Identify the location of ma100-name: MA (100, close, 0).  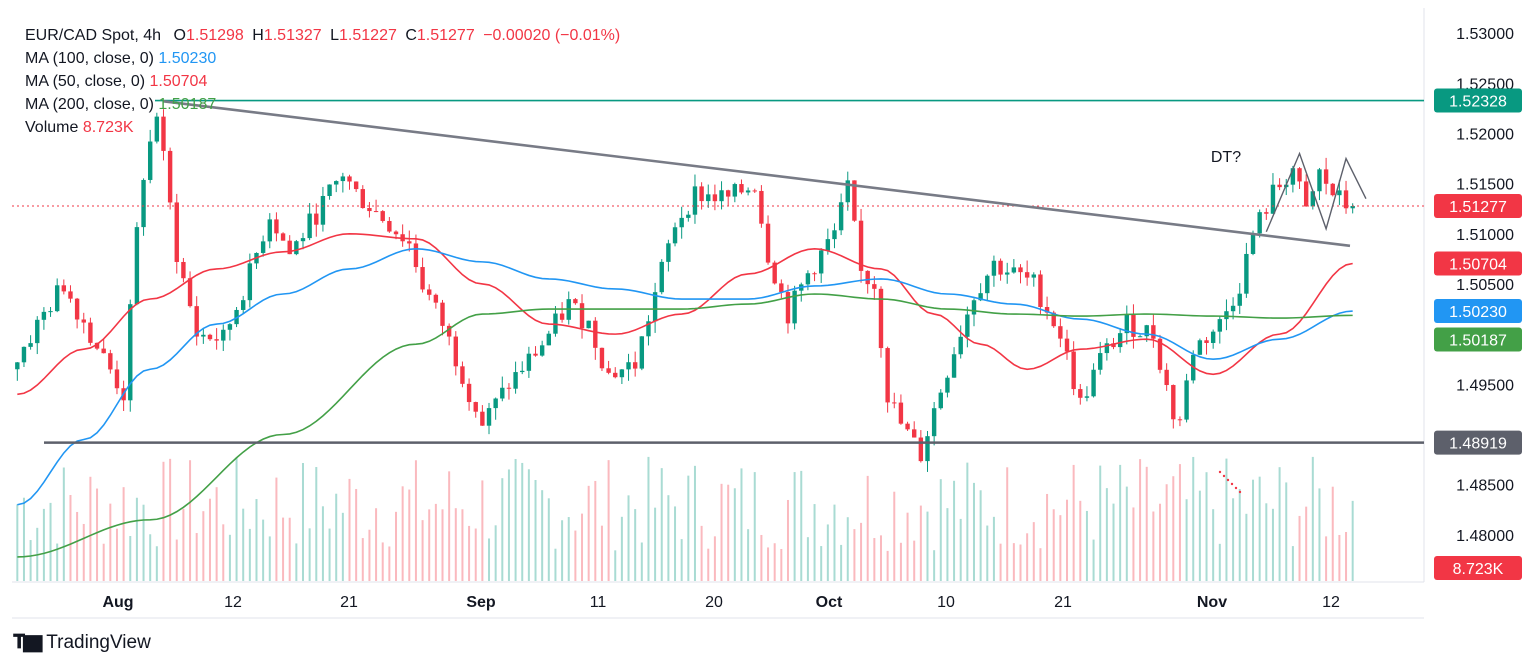
(89, 58).